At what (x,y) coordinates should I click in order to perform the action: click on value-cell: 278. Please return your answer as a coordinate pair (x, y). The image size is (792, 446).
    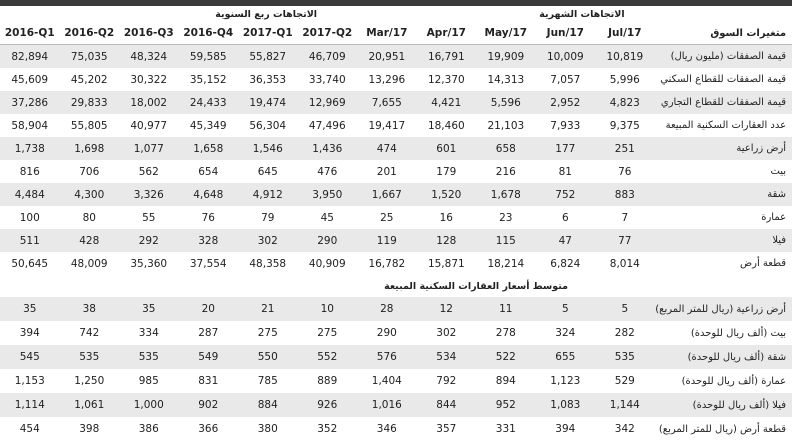
    Looking at the image, I should click on (505, 333).